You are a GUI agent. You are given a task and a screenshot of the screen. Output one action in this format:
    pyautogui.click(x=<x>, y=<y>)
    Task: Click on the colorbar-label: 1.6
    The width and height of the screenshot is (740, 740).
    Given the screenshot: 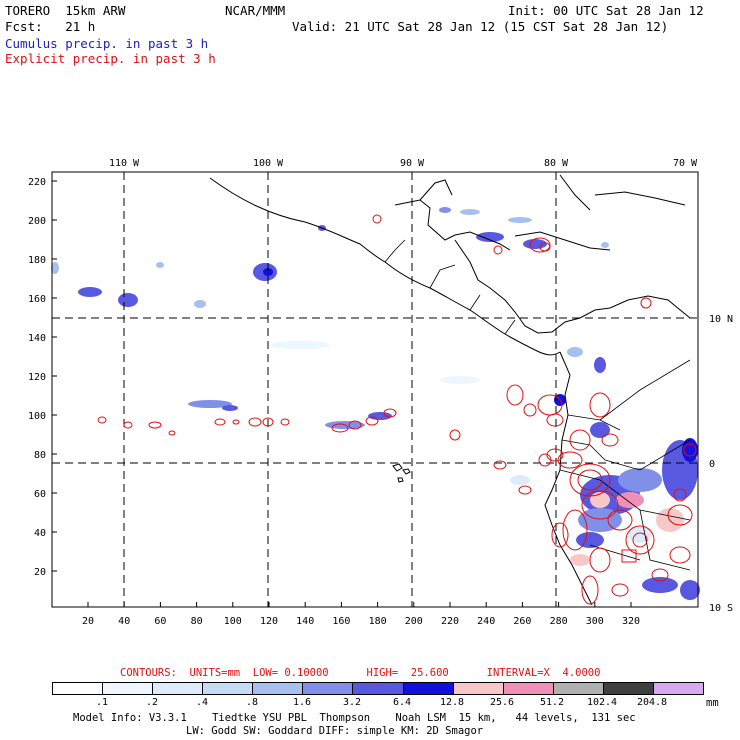 What is the action you would take?
    pyautogui.click(x=302, y=702)
    